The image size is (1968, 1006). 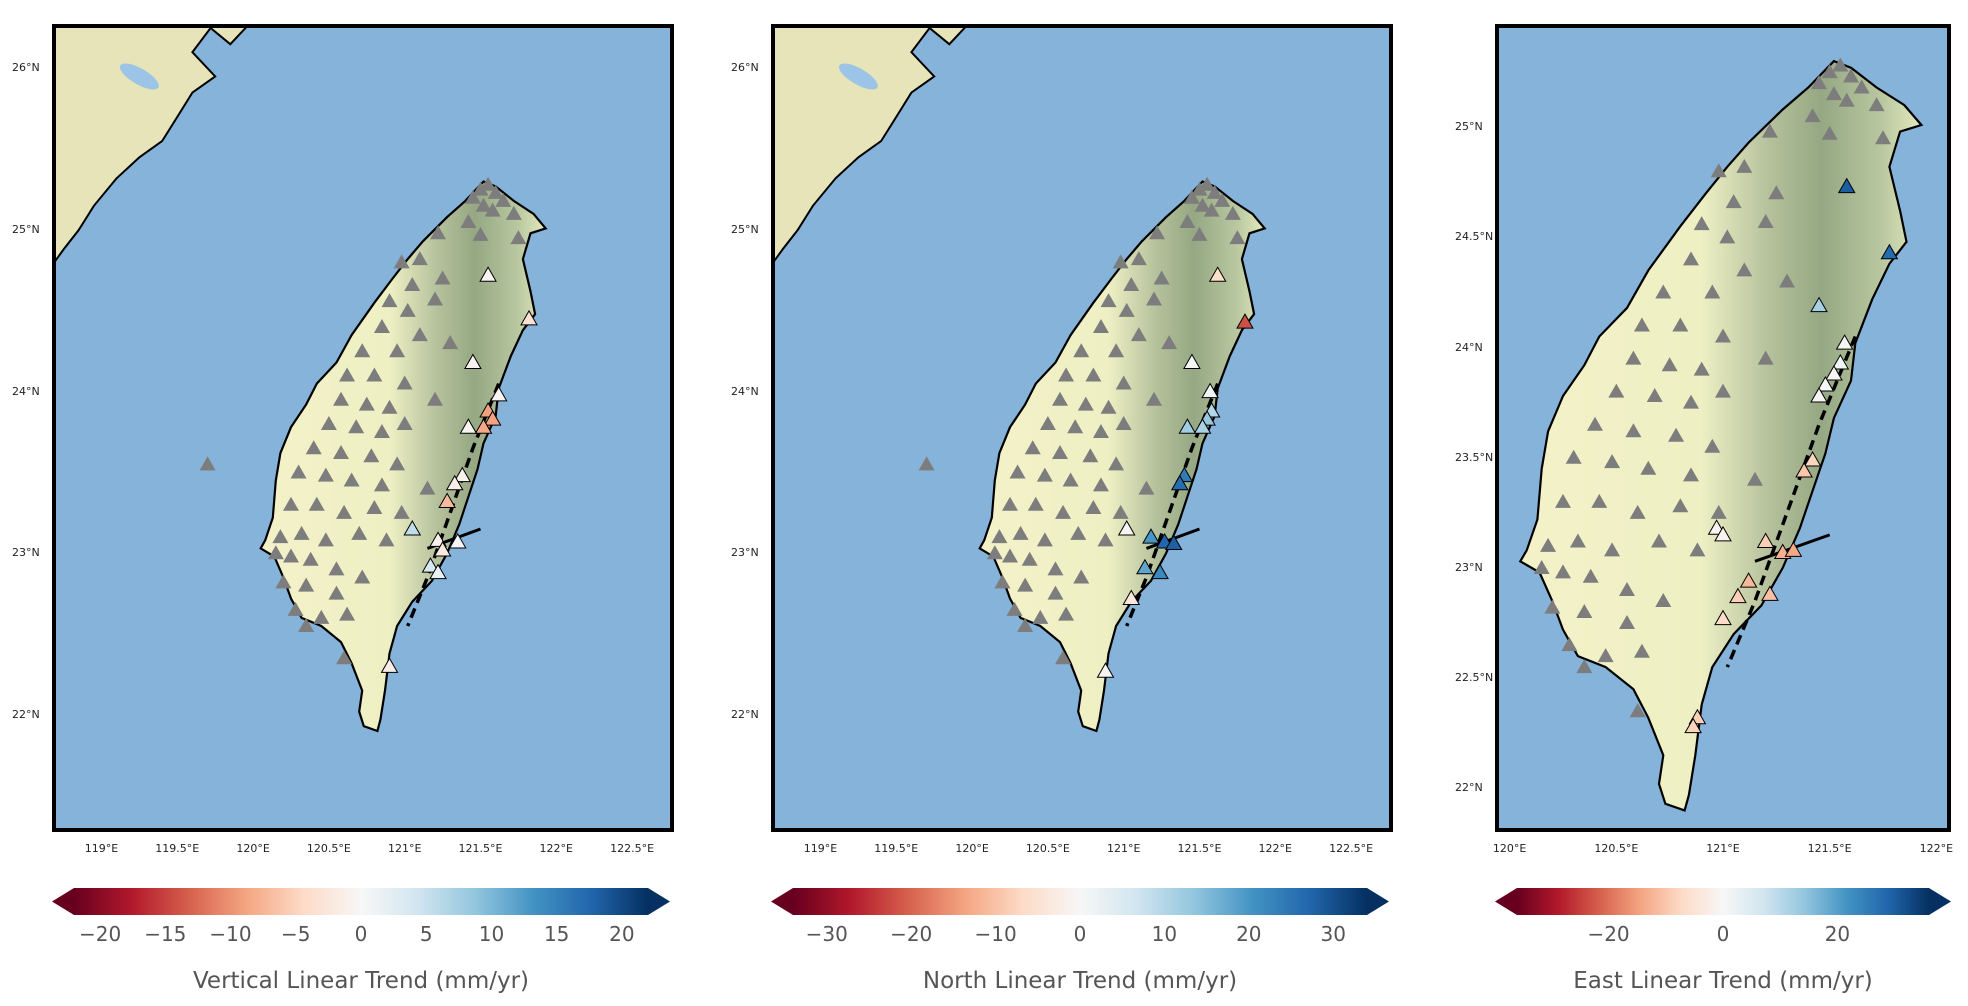 What do you see at coordinates (253, 848) in the screenshot?
I see `lon-tick: 120°E` at bounding box center [253, 848].